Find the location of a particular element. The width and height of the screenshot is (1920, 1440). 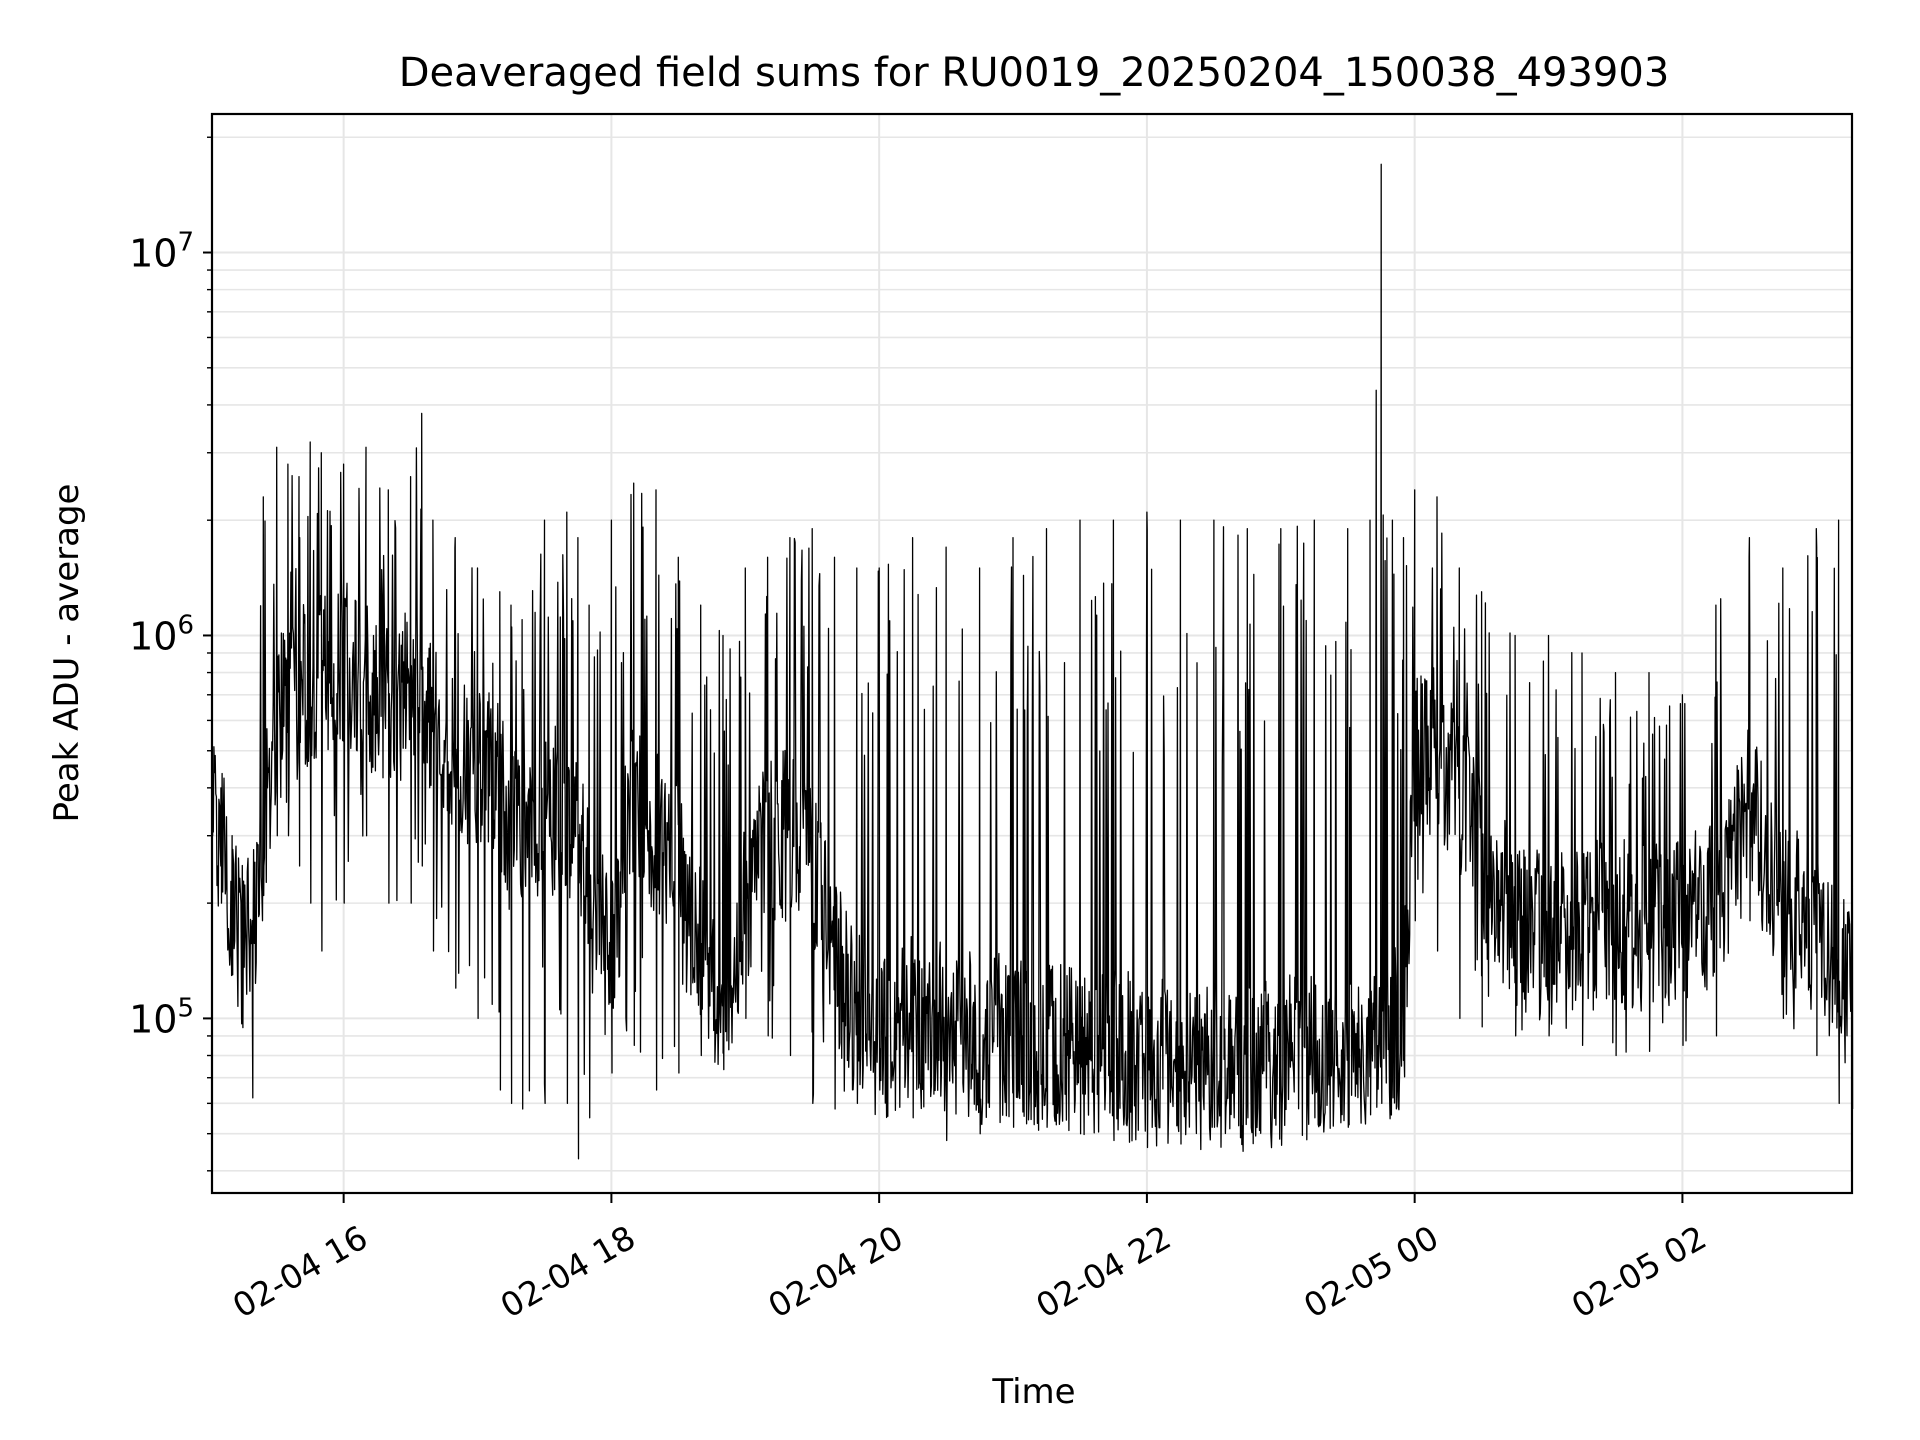

y-tick-label: 106 is located at coordinates (161, 634).